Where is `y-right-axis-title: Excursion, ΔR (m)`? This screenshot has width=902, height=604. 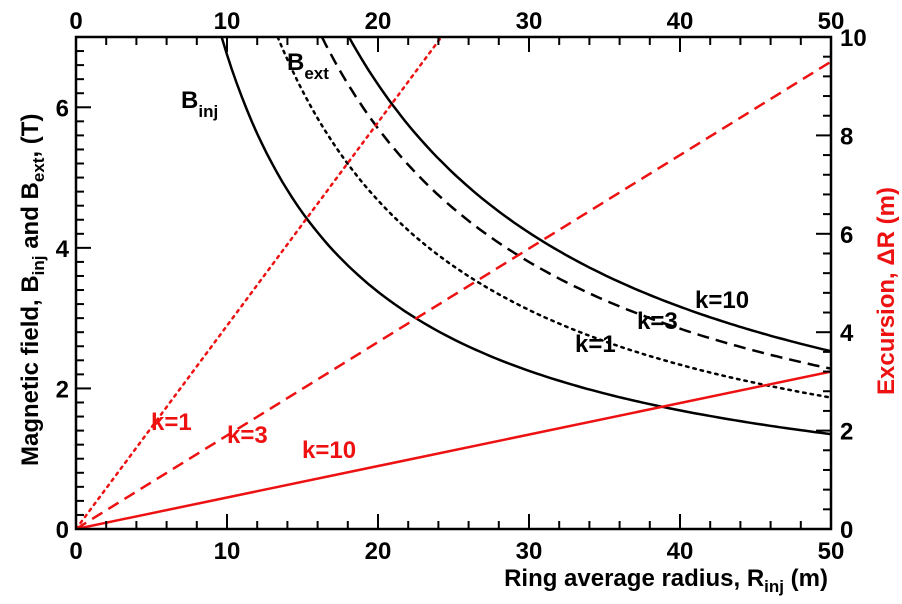
y-right-axis-title: Excursion, ΔR (m) is located at coordinates (886, 291).